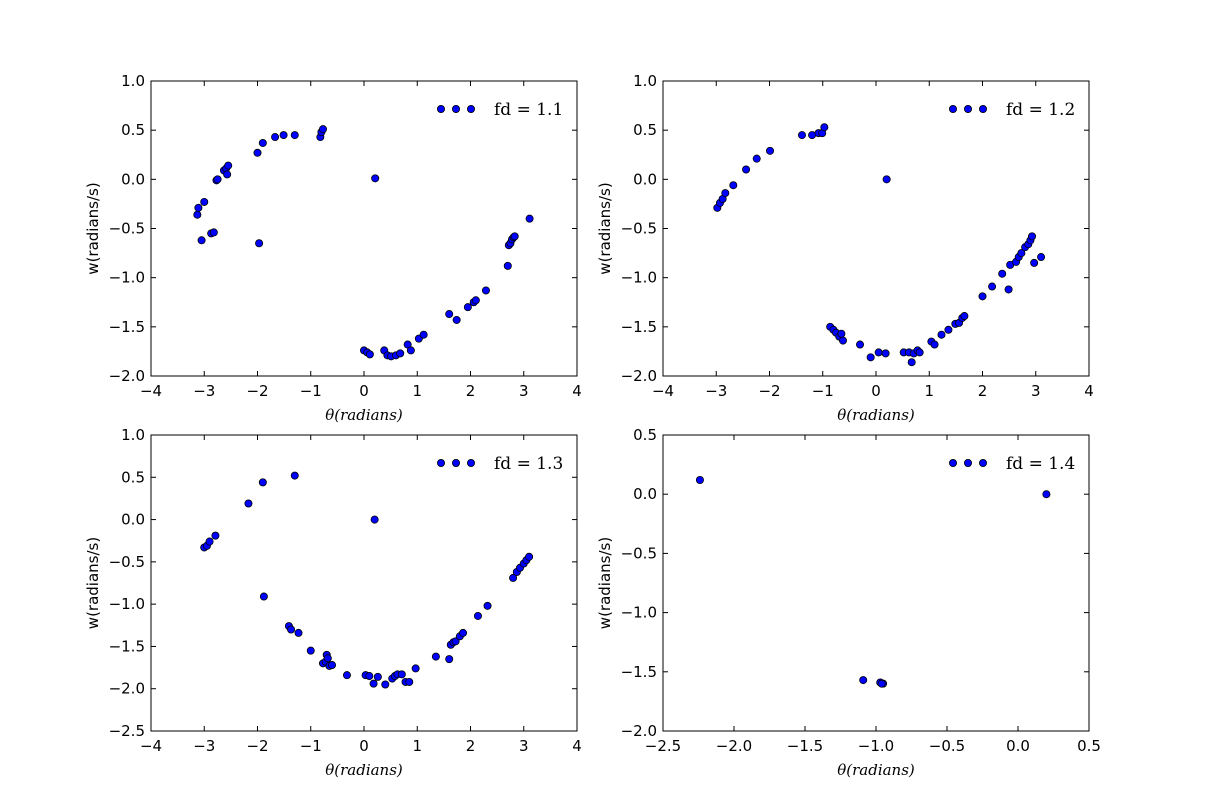 The width and height of the screenshot is (1208, 812). Describe the element at coordinates (528, 110) in the screenshot. I see `legend-label: fd = 1.1` at that location.